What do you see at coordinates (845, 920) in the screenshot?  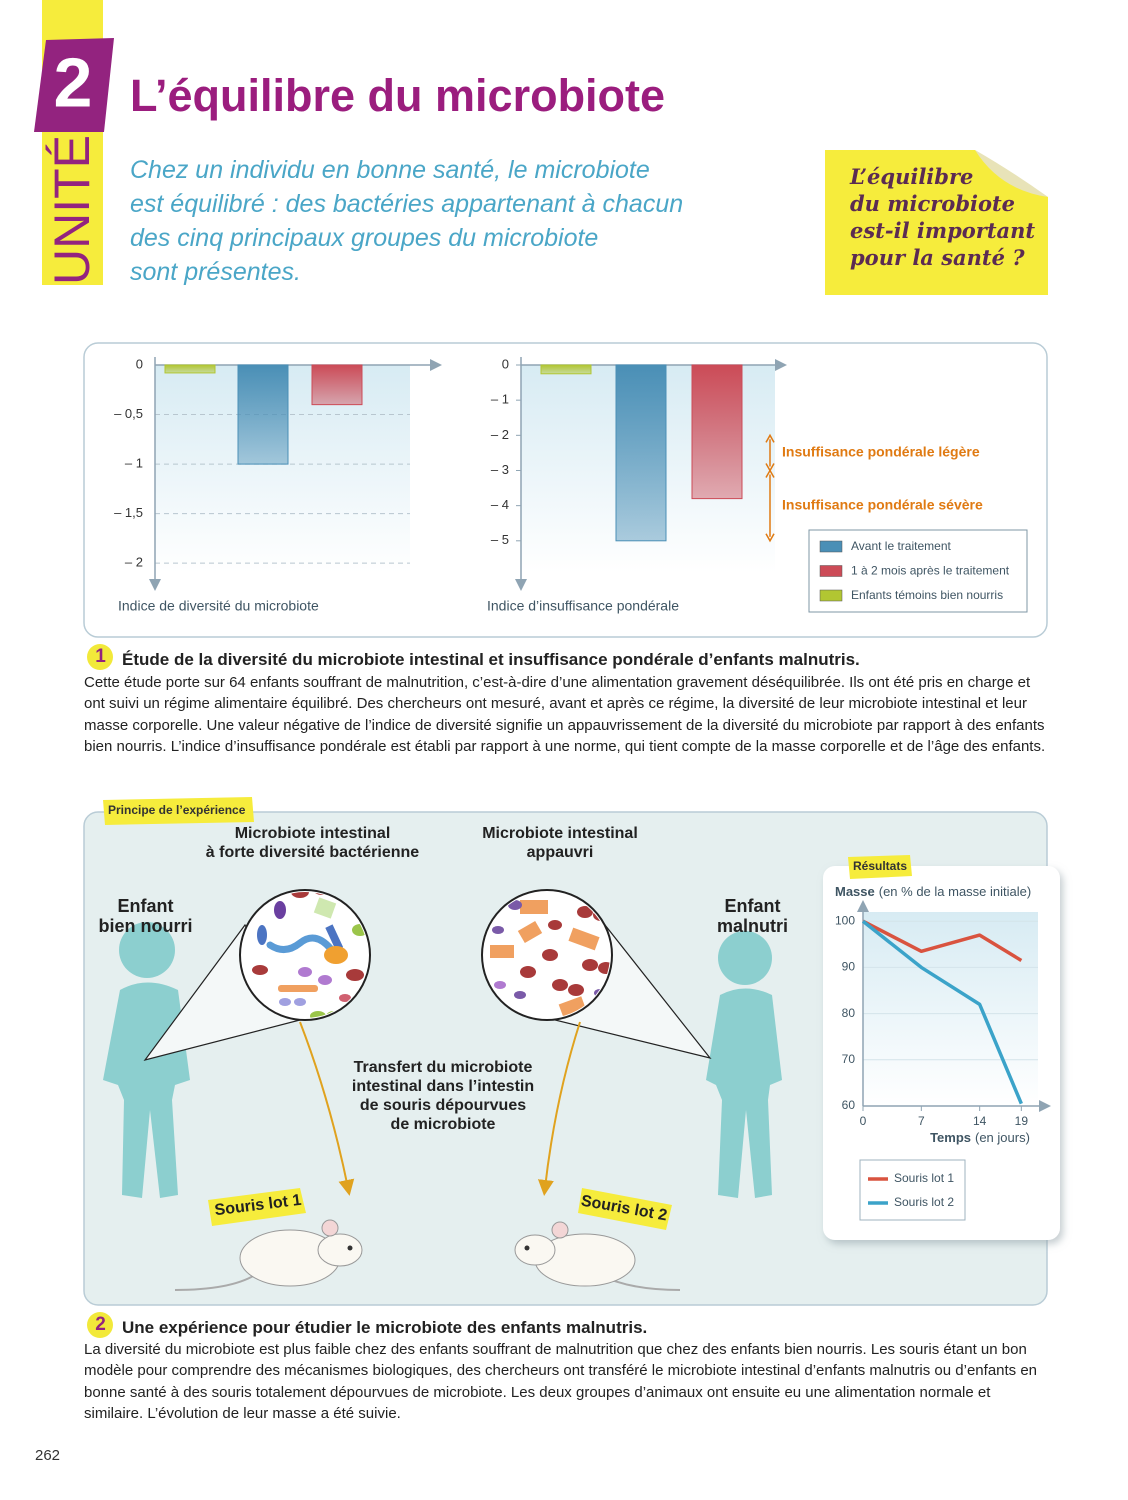 I see `y-tick-label: 100` at bounding box center [845, 920].